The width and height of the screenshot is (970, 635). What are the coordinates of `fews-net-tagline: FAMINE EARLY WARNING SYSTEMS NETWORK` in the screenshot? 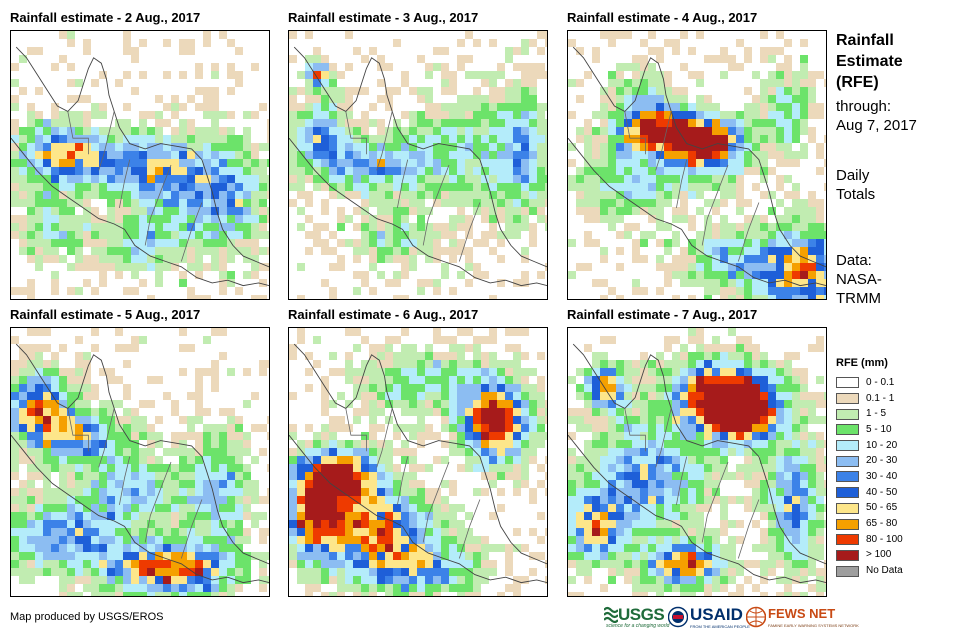 It's located at (813, 625).